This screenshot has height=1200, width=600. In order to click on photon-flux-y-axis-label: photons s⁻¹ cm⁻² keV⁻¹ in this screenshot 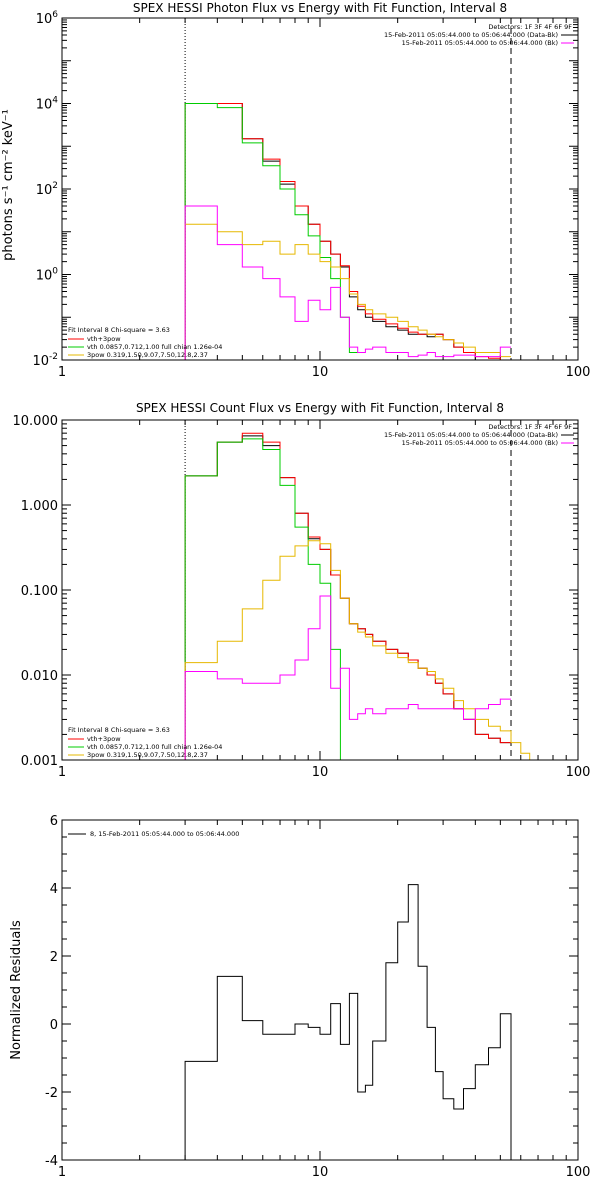, I will do `click(8, 185)`.